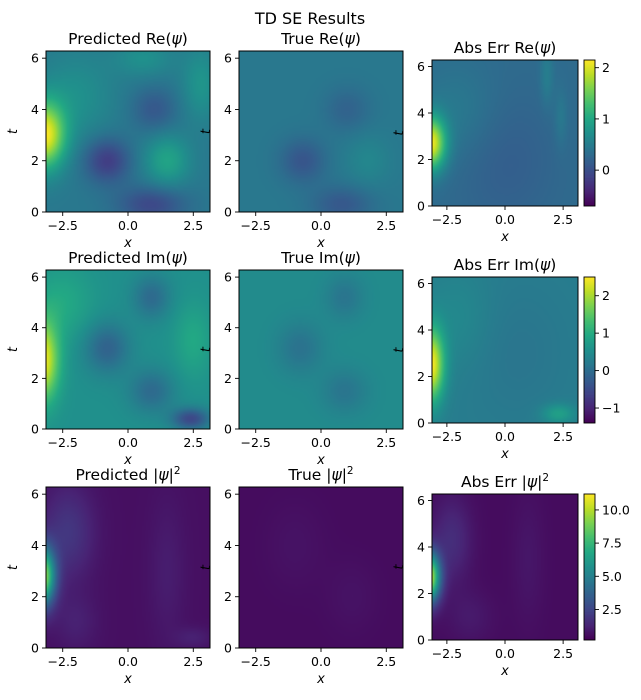 Image resolution: width=641 pixels, height=700 pixels. I want to click on colorbar-tick-label: 5.0, so click(612, 576).